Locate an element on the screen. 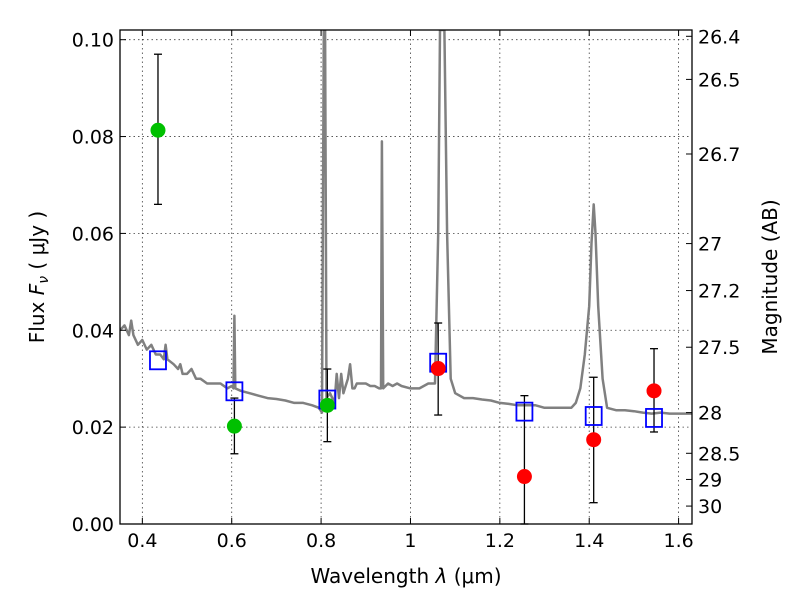 Image resolution: width=800 pixels, height=600 pixels. y2-tick-label: 27.5 is located at coordinates (719, 348).